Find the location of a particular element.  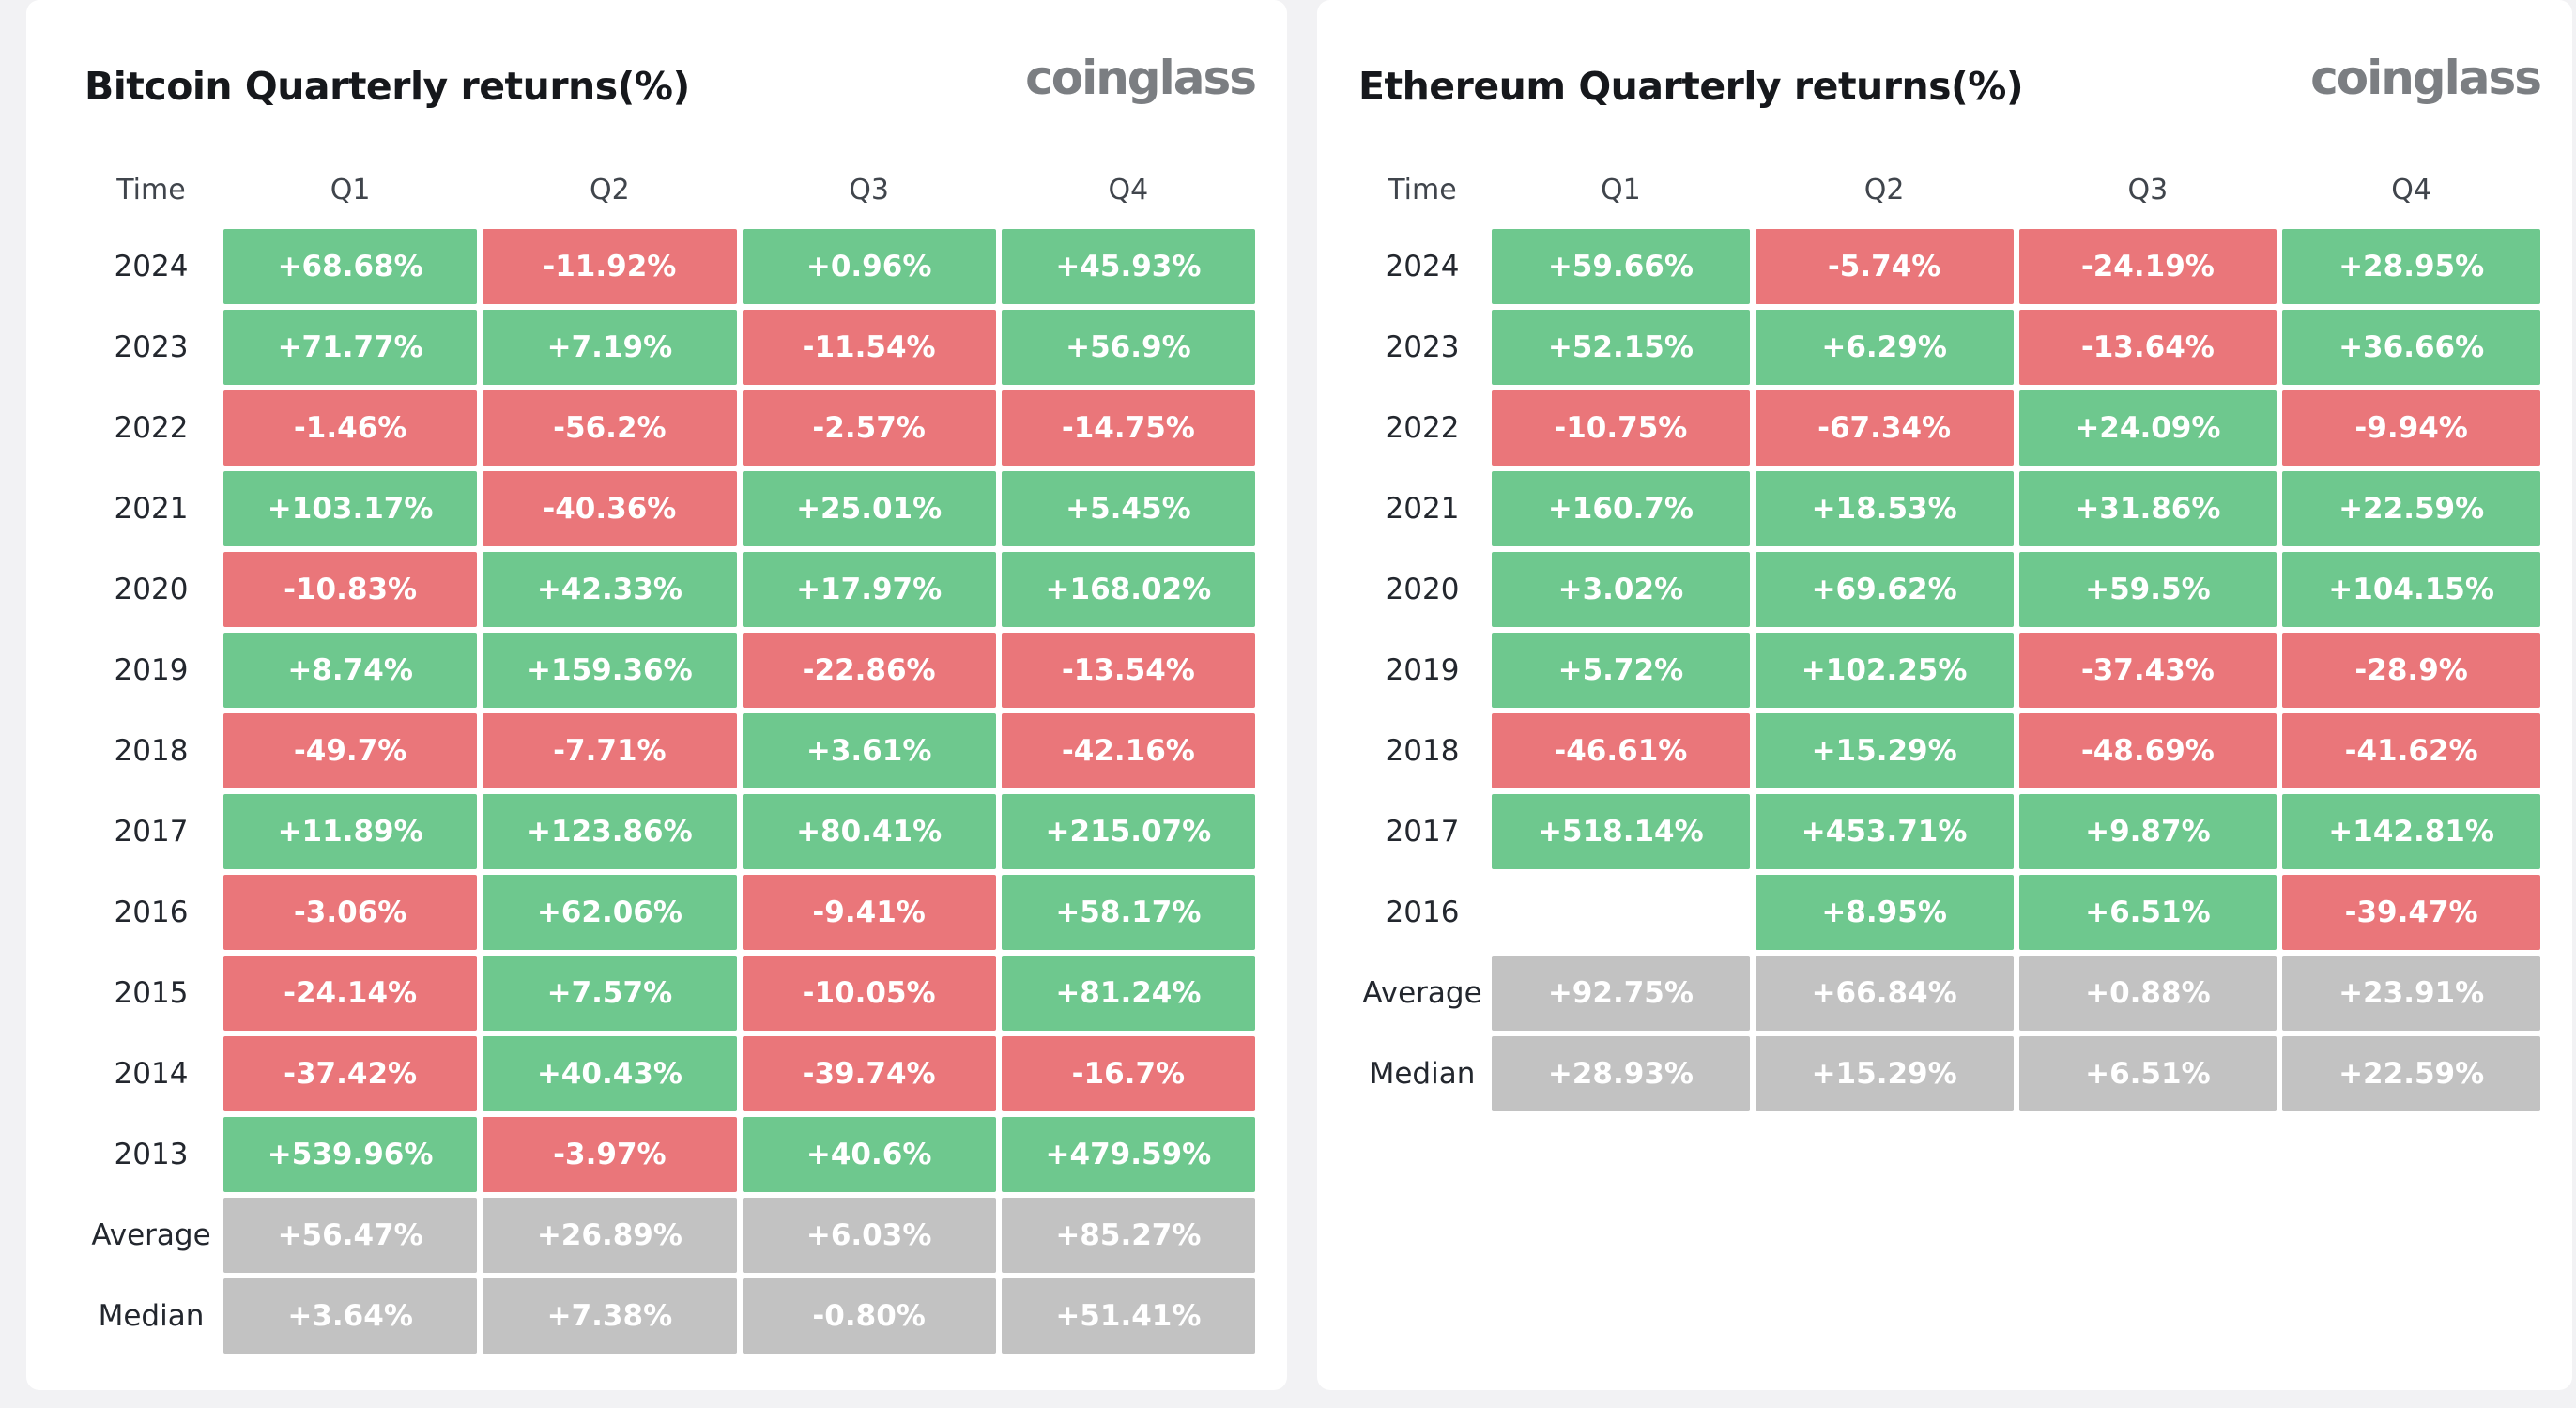

return-cell: +24.09% is located at coordinates (2147, 428).